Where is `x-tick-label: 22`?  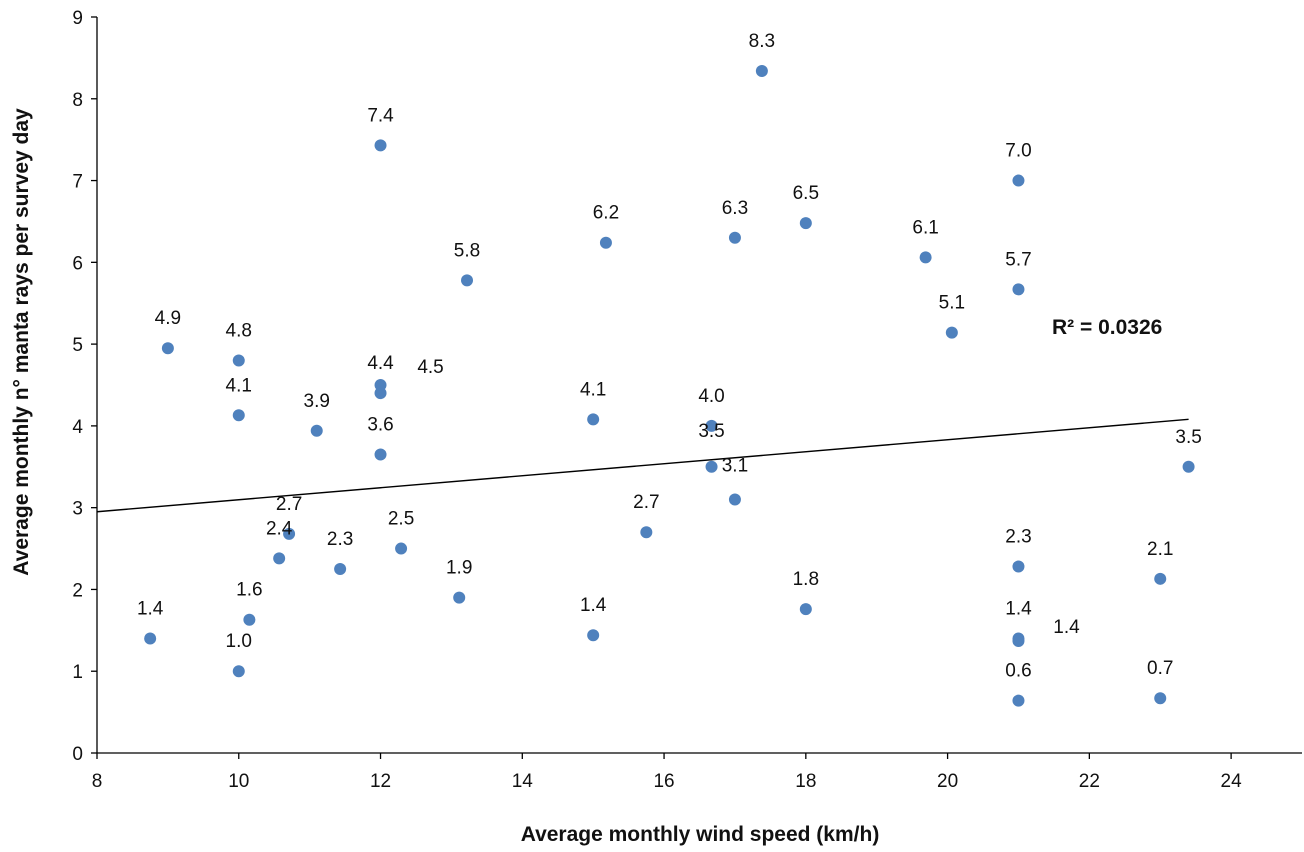
x-tick-label: 22 is located at coordinates (1089, 781).